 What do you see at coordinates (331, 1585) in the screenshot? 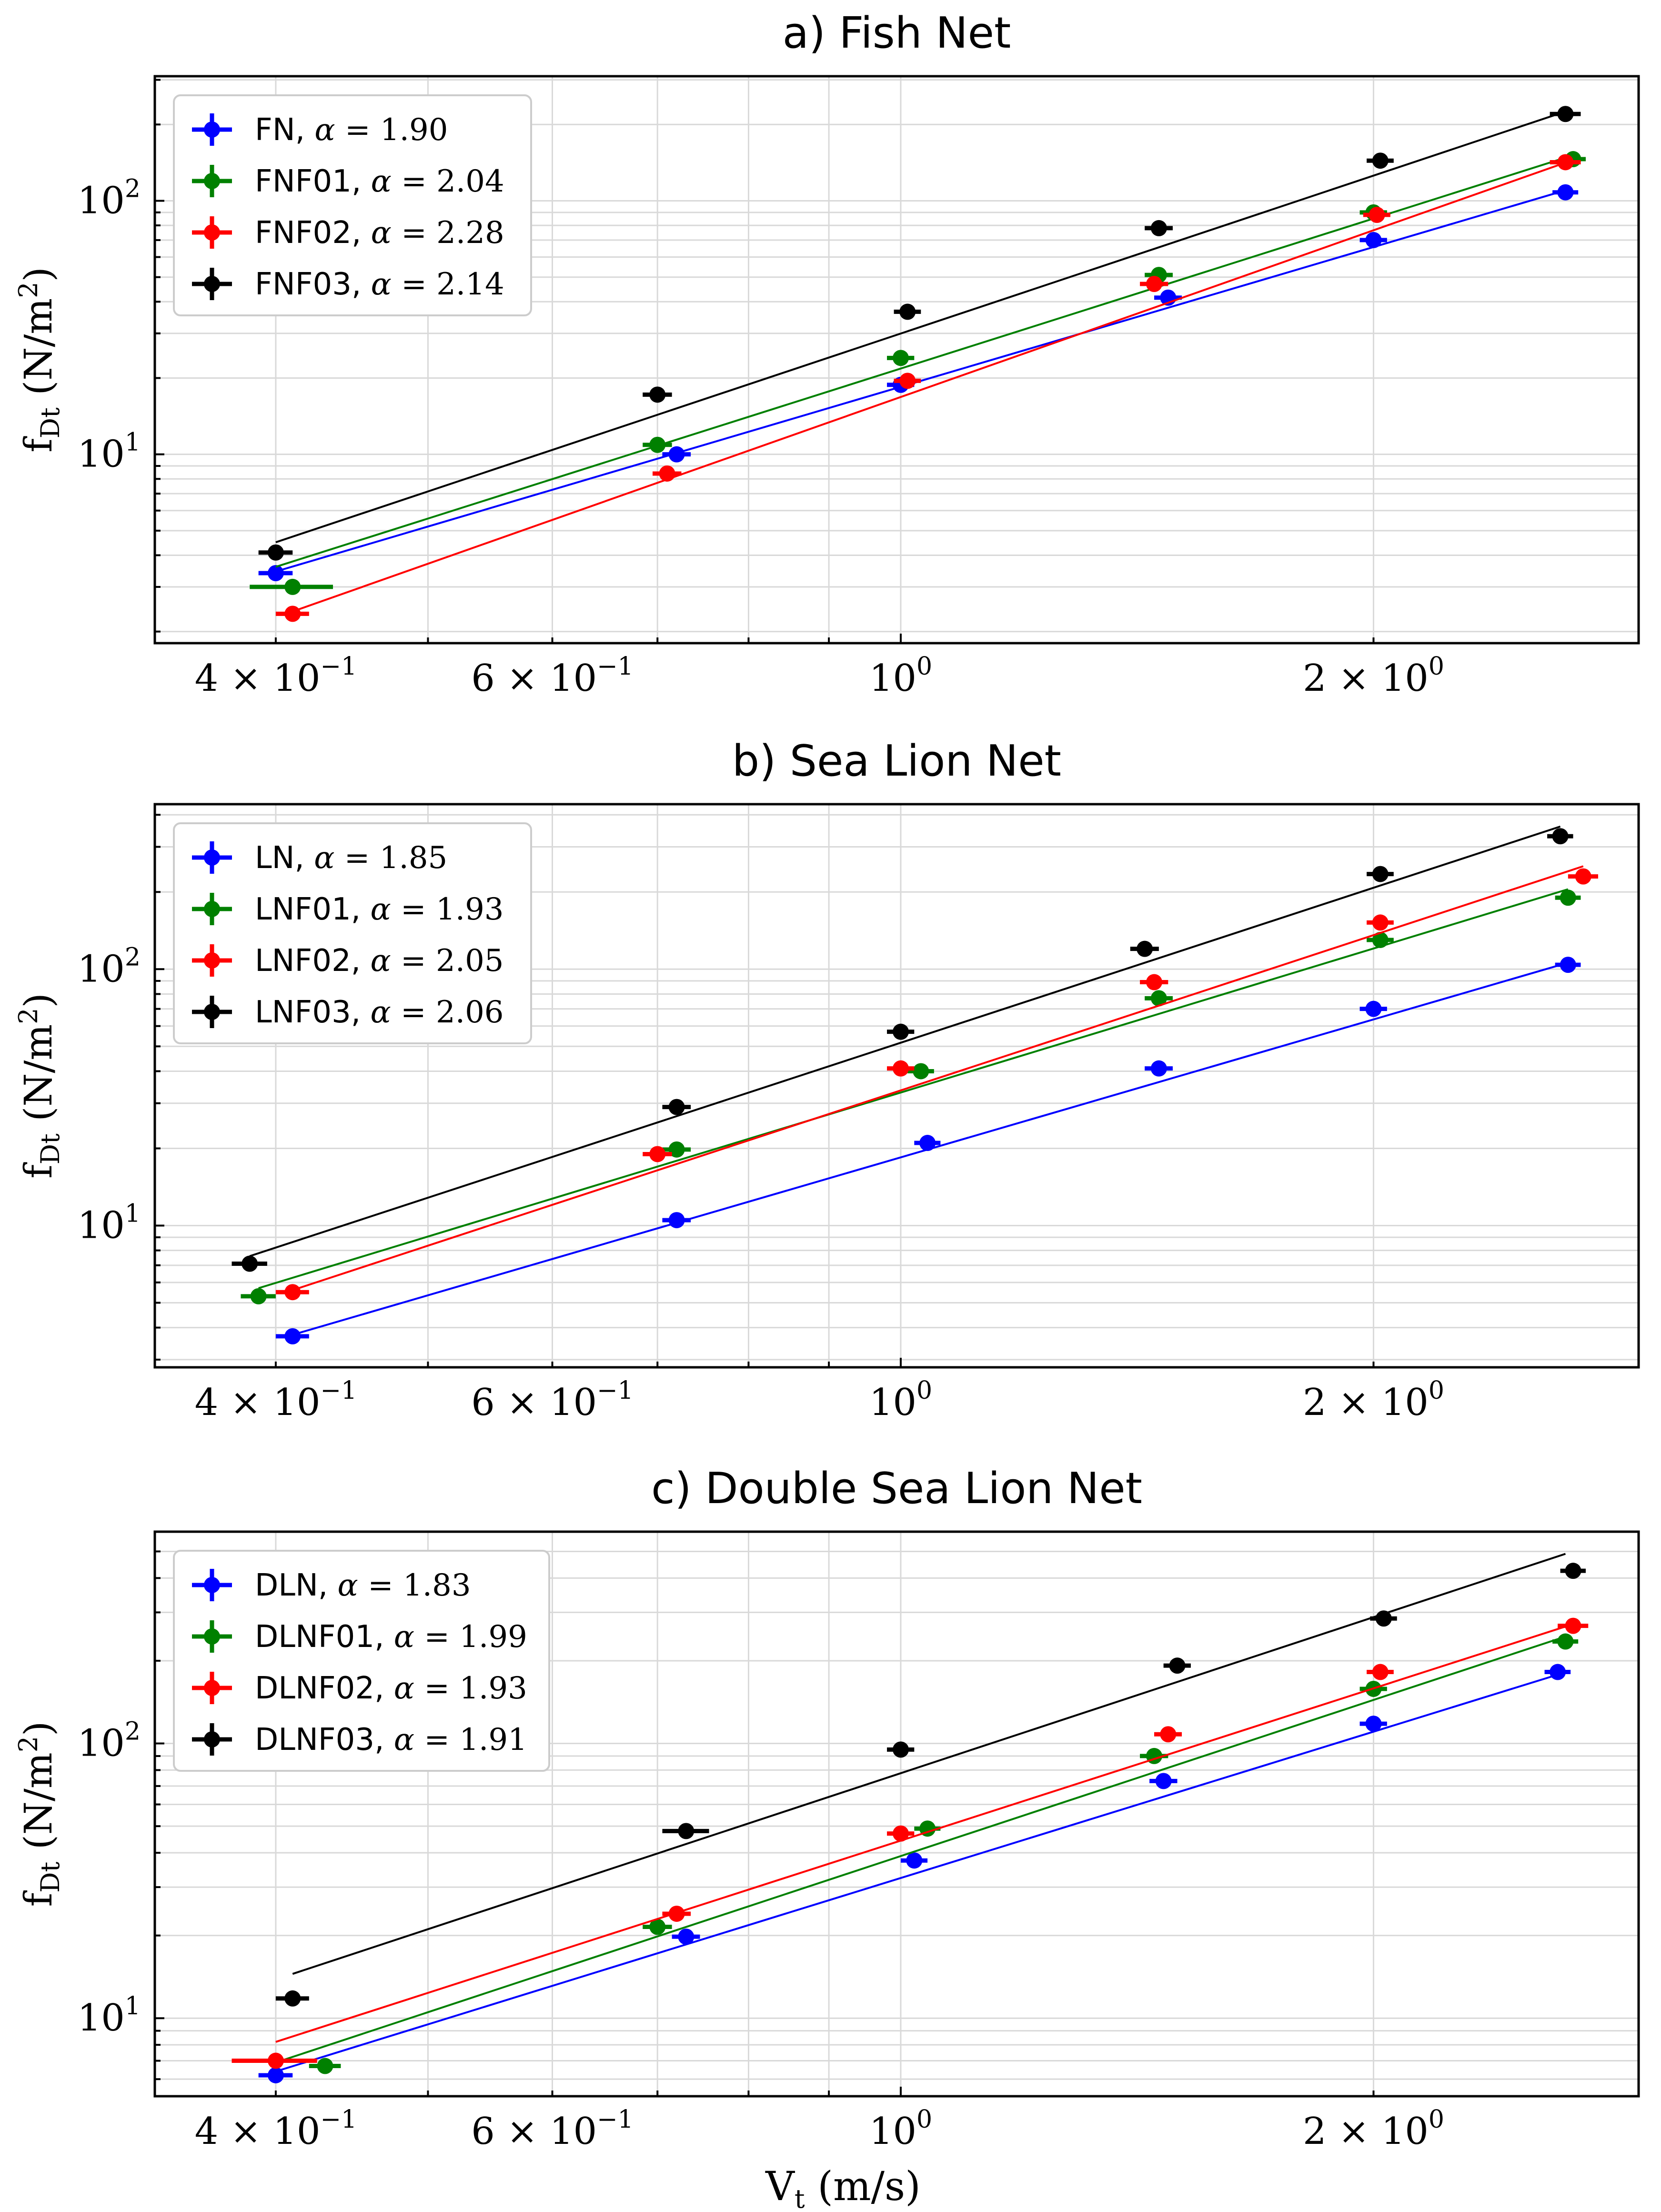
I see `legend-entry-DLN: DLN, α = 1.83` at bounding box center [331, 1585].